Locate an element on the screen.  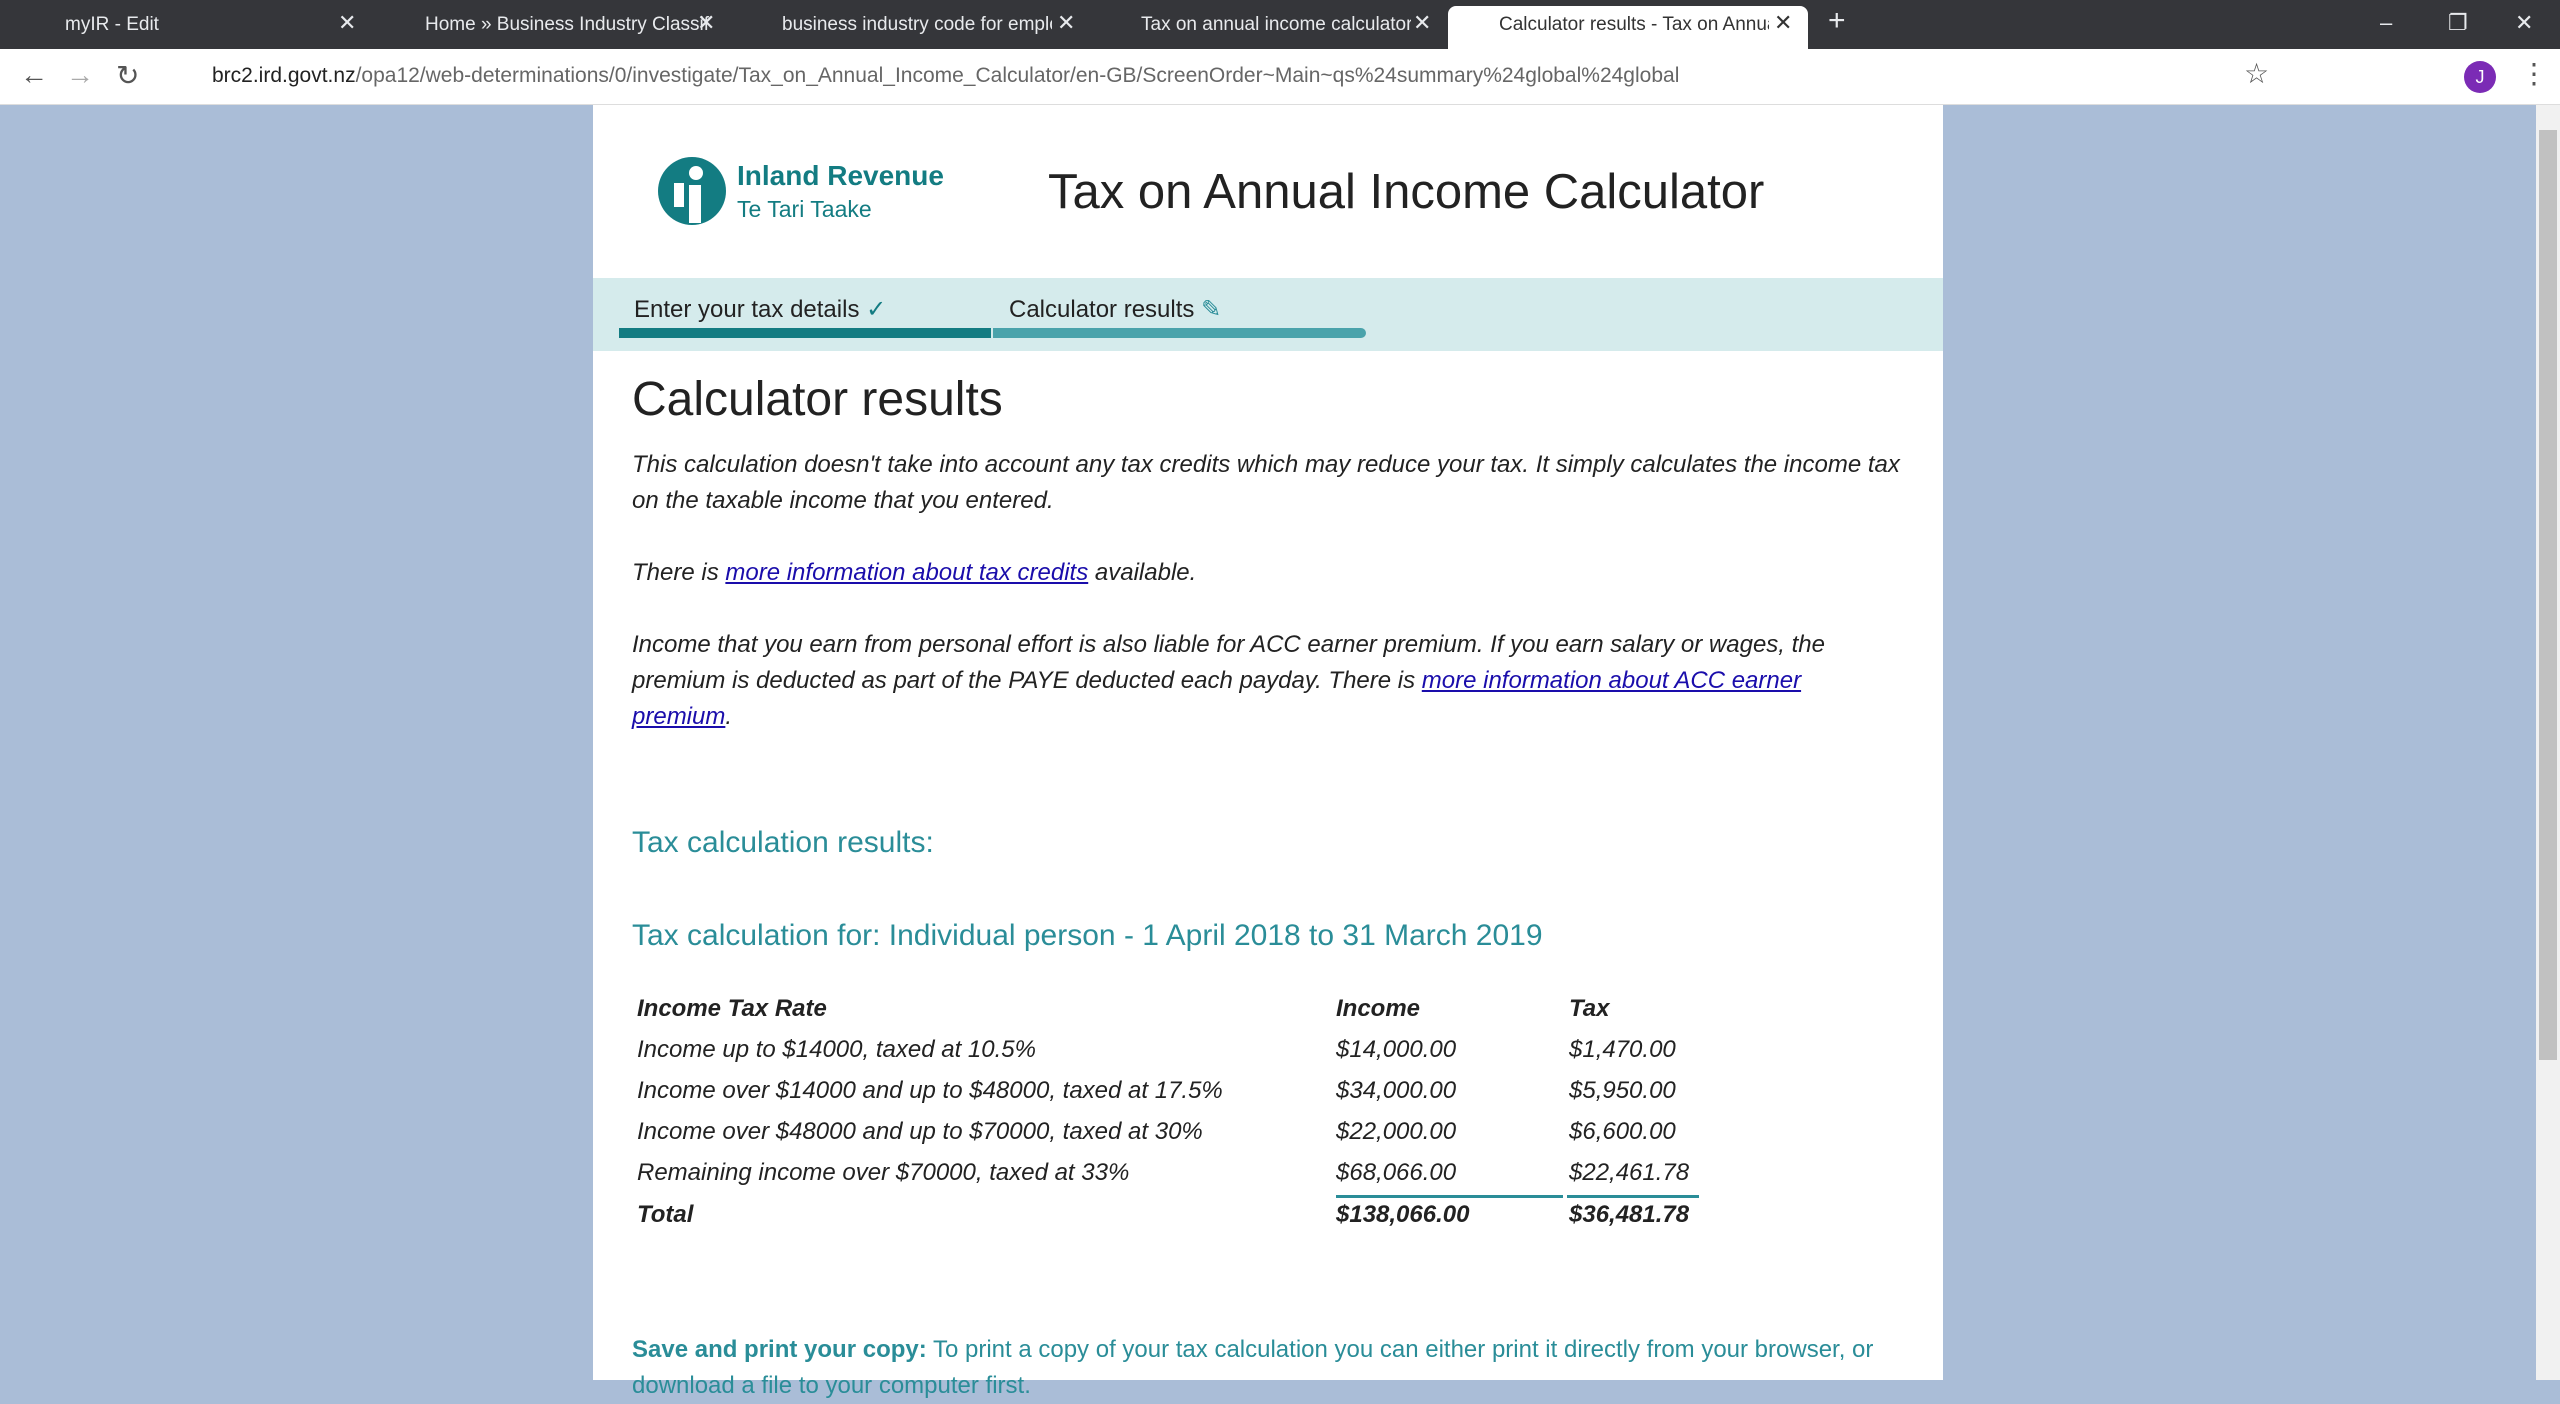
step: Calculator results ✎ is located at coordinates (1115, 309).